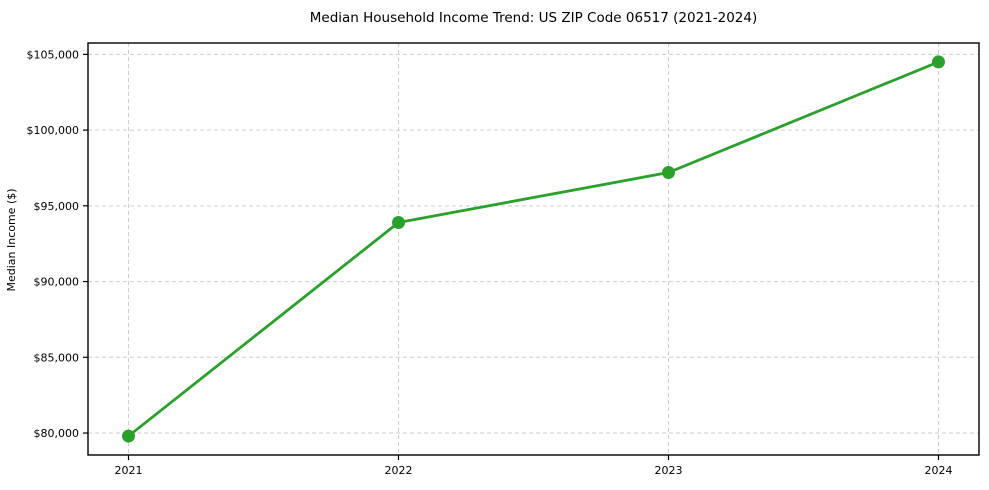 The height and width of the screenshot is (490, 989). What do you see at coordinates (57, 282) in the screenshot?
I see `y-tick-label: $90,000` at bounding box center [57, 282].